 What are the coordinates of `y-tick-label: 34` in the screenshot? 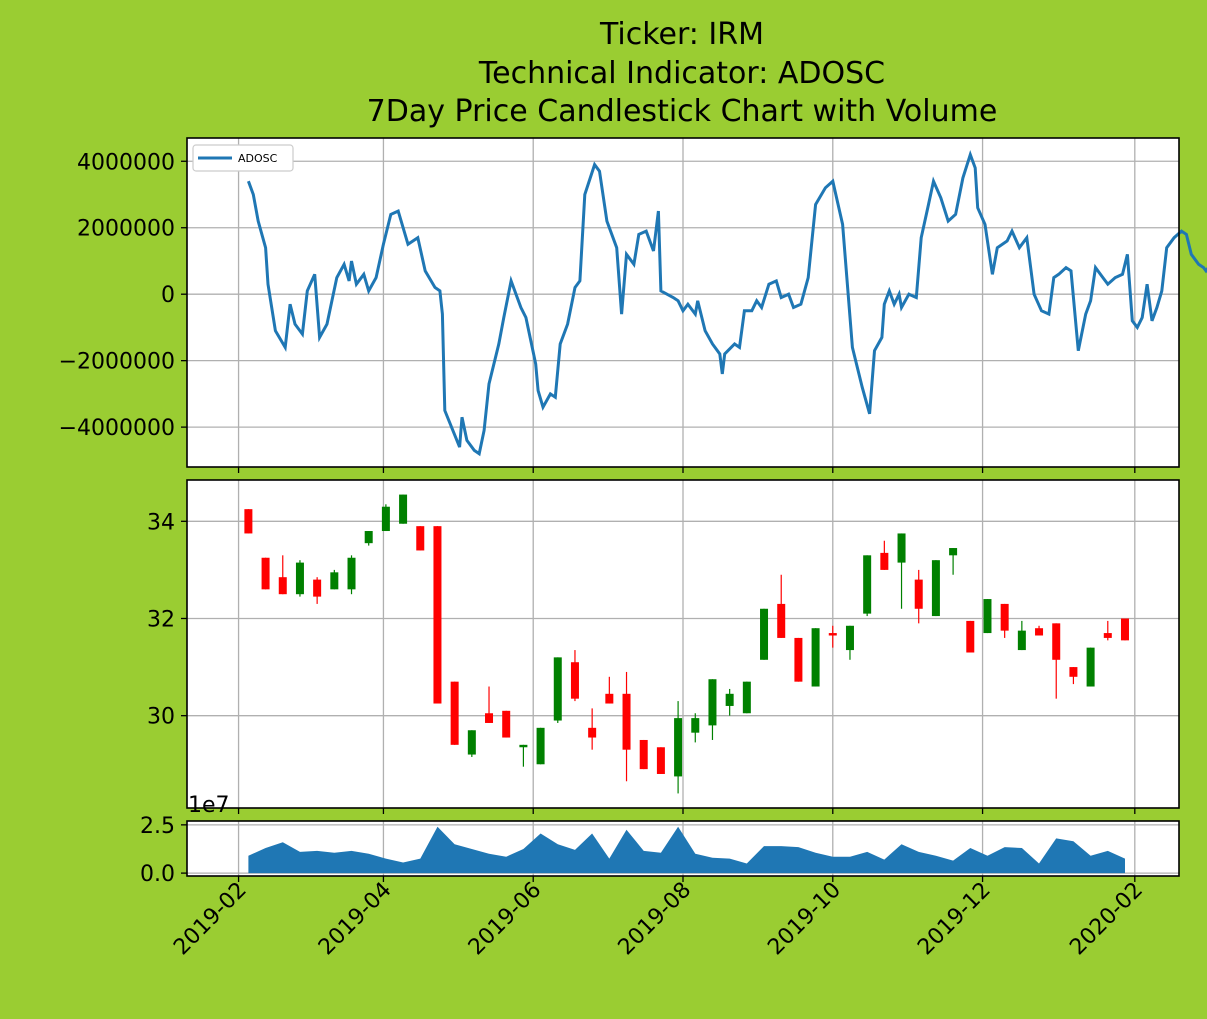 It's located at (161, 522).